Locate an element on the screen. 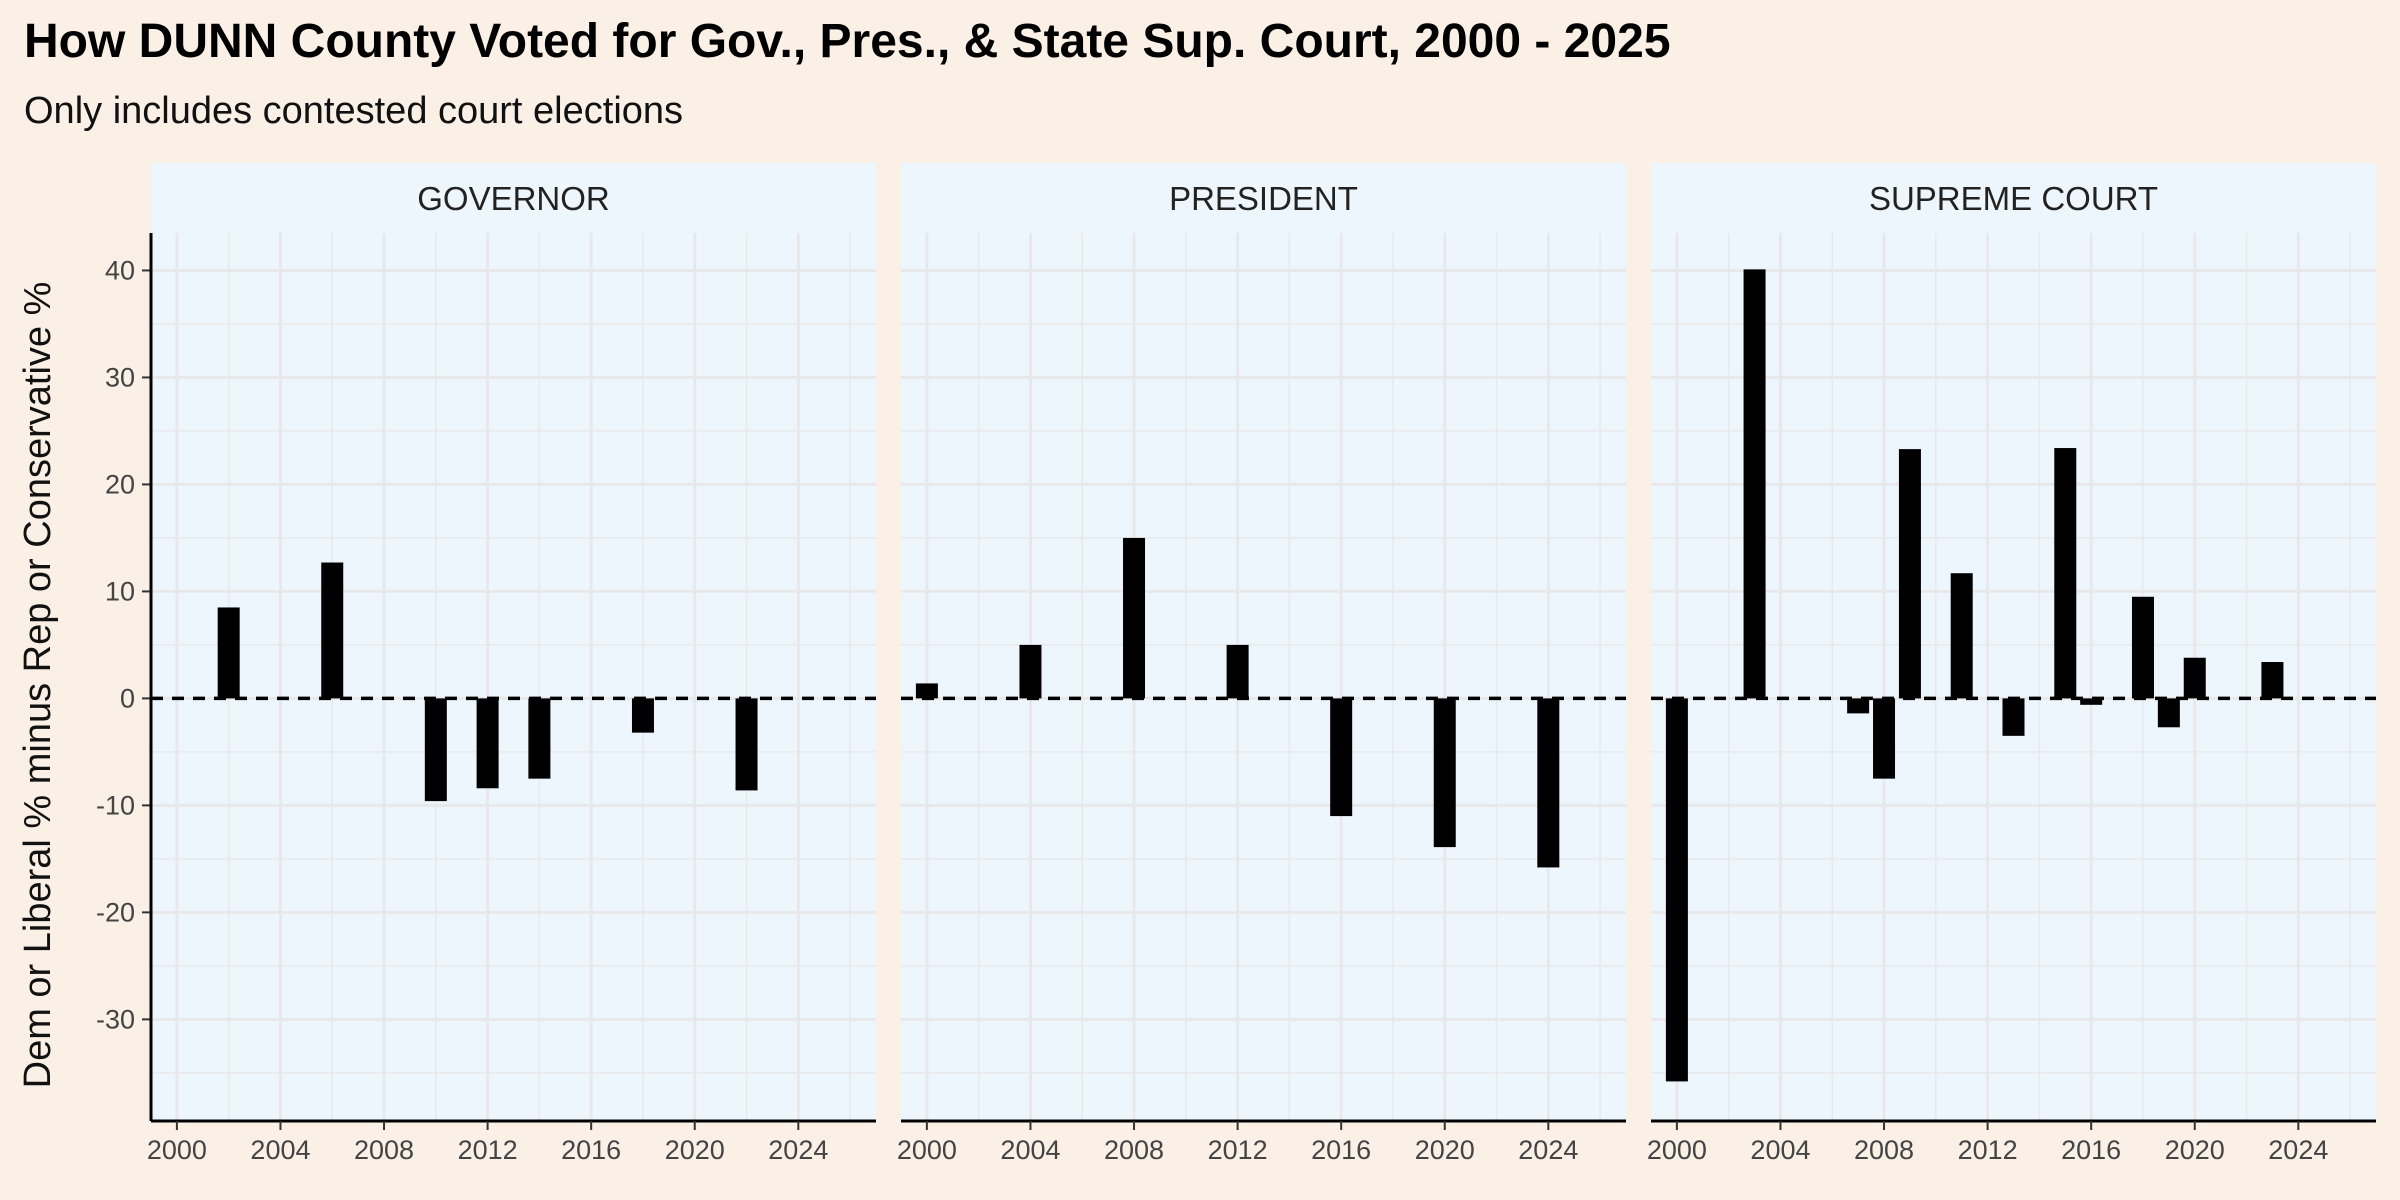 This screenshot has width=2400, height=1200. y-tick-label: 10 is located at coordinates (120, 591).